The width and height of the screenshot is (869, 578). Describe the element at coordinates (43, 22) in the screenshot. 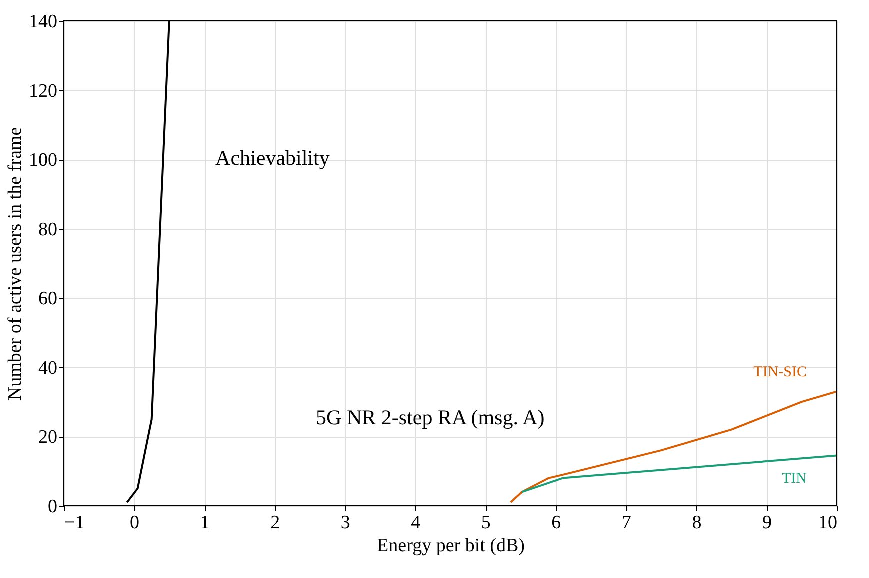

I see `y-tick-label: 140` at that location.